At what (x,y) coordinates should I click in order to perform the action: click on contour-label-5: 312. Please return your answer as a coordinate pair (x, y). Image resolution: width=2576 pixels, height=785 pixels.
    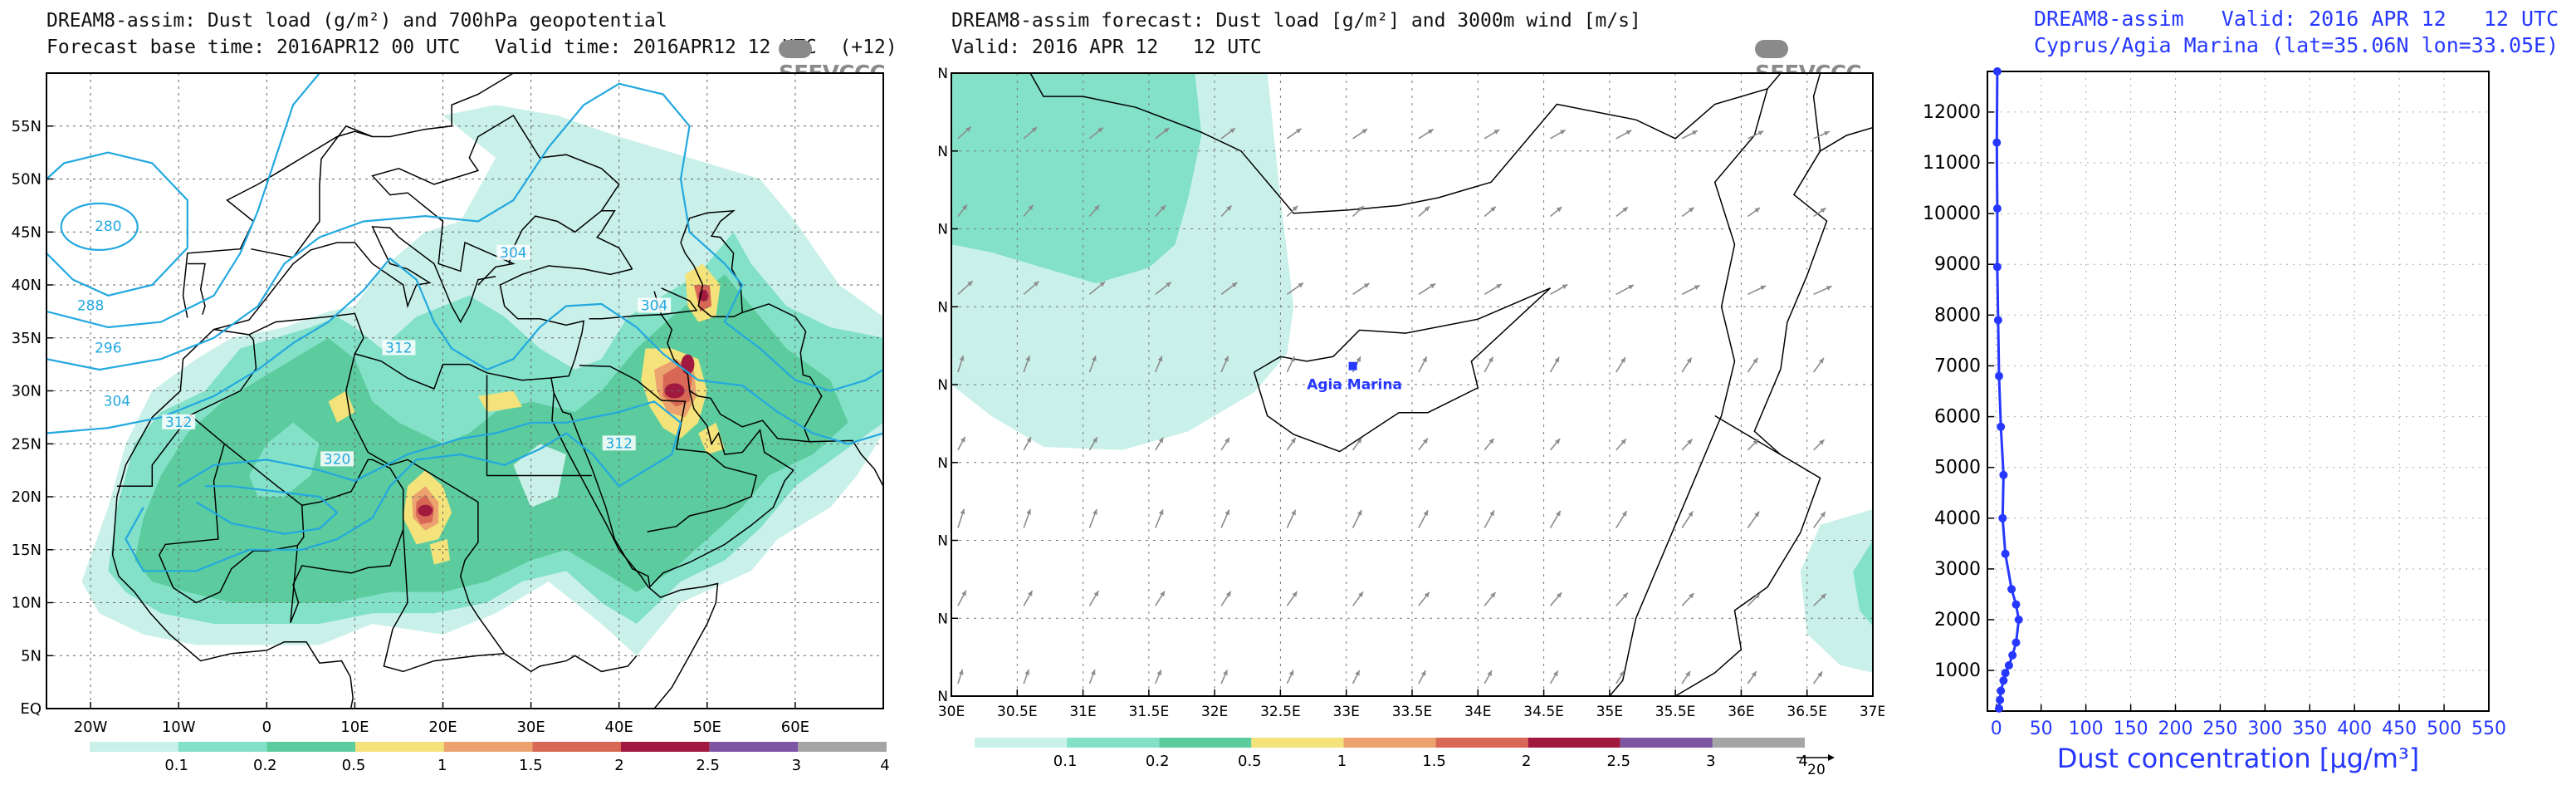
    Looking at the image, I should click on (178, 423).